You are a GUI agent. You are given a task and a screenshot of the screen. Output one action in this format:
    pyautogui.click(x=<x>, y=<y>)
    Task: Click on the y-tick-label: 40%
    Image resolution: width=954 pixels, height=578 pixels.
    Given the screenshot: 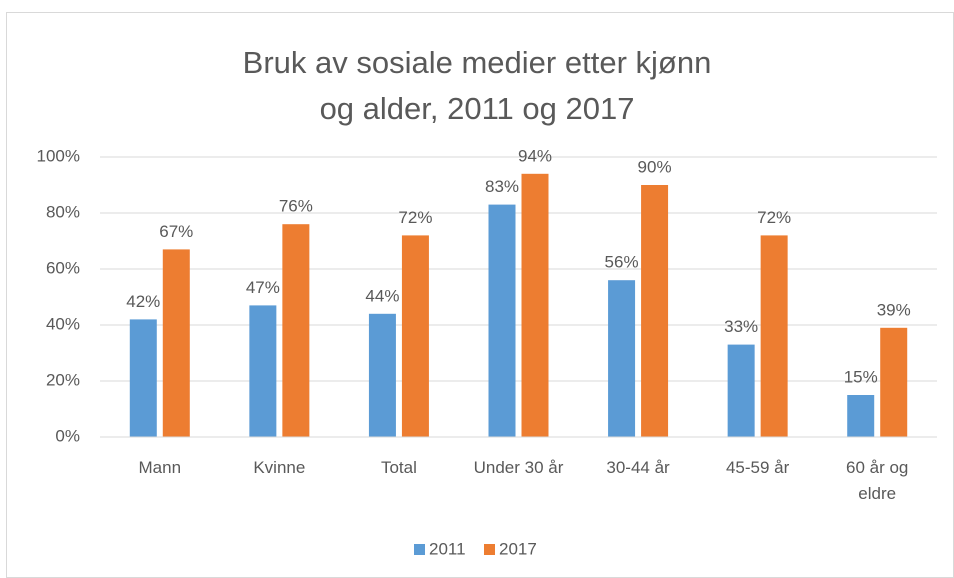 What is the action you would take?
    pyautogui.click(x=63, y=323)
    